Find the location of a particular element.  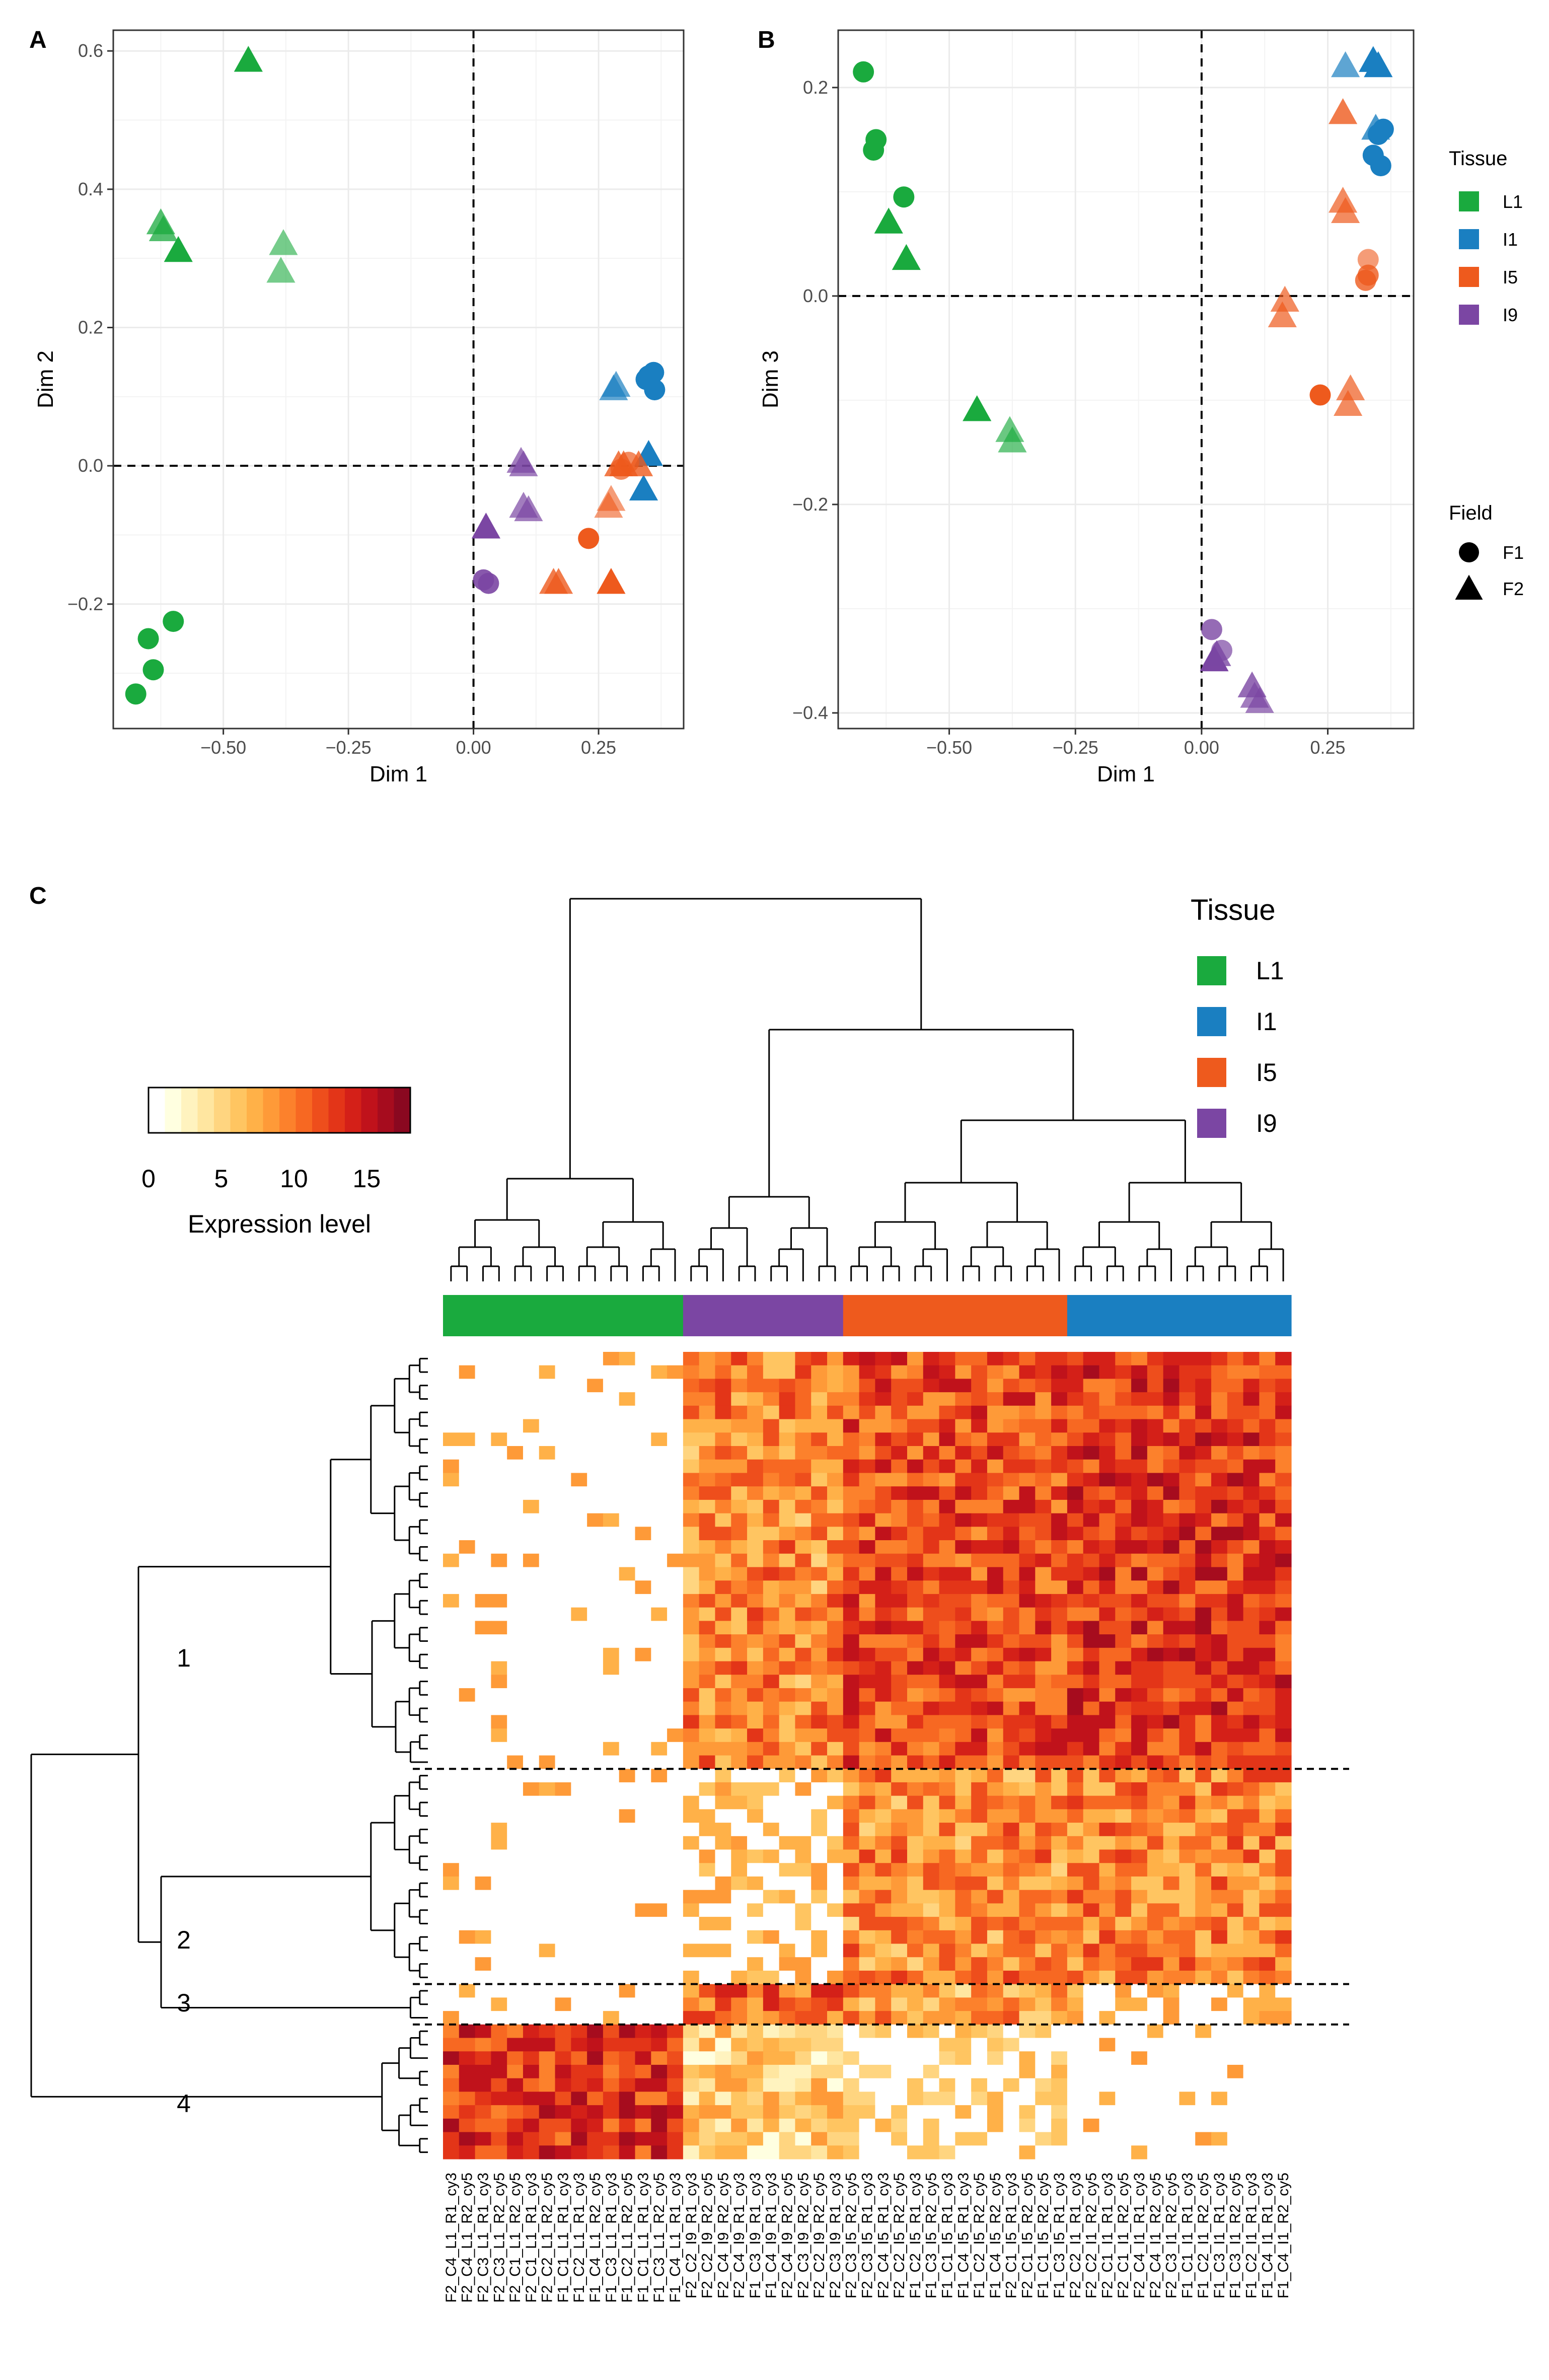

annotation-cell is located at coordinates (643, 1315).